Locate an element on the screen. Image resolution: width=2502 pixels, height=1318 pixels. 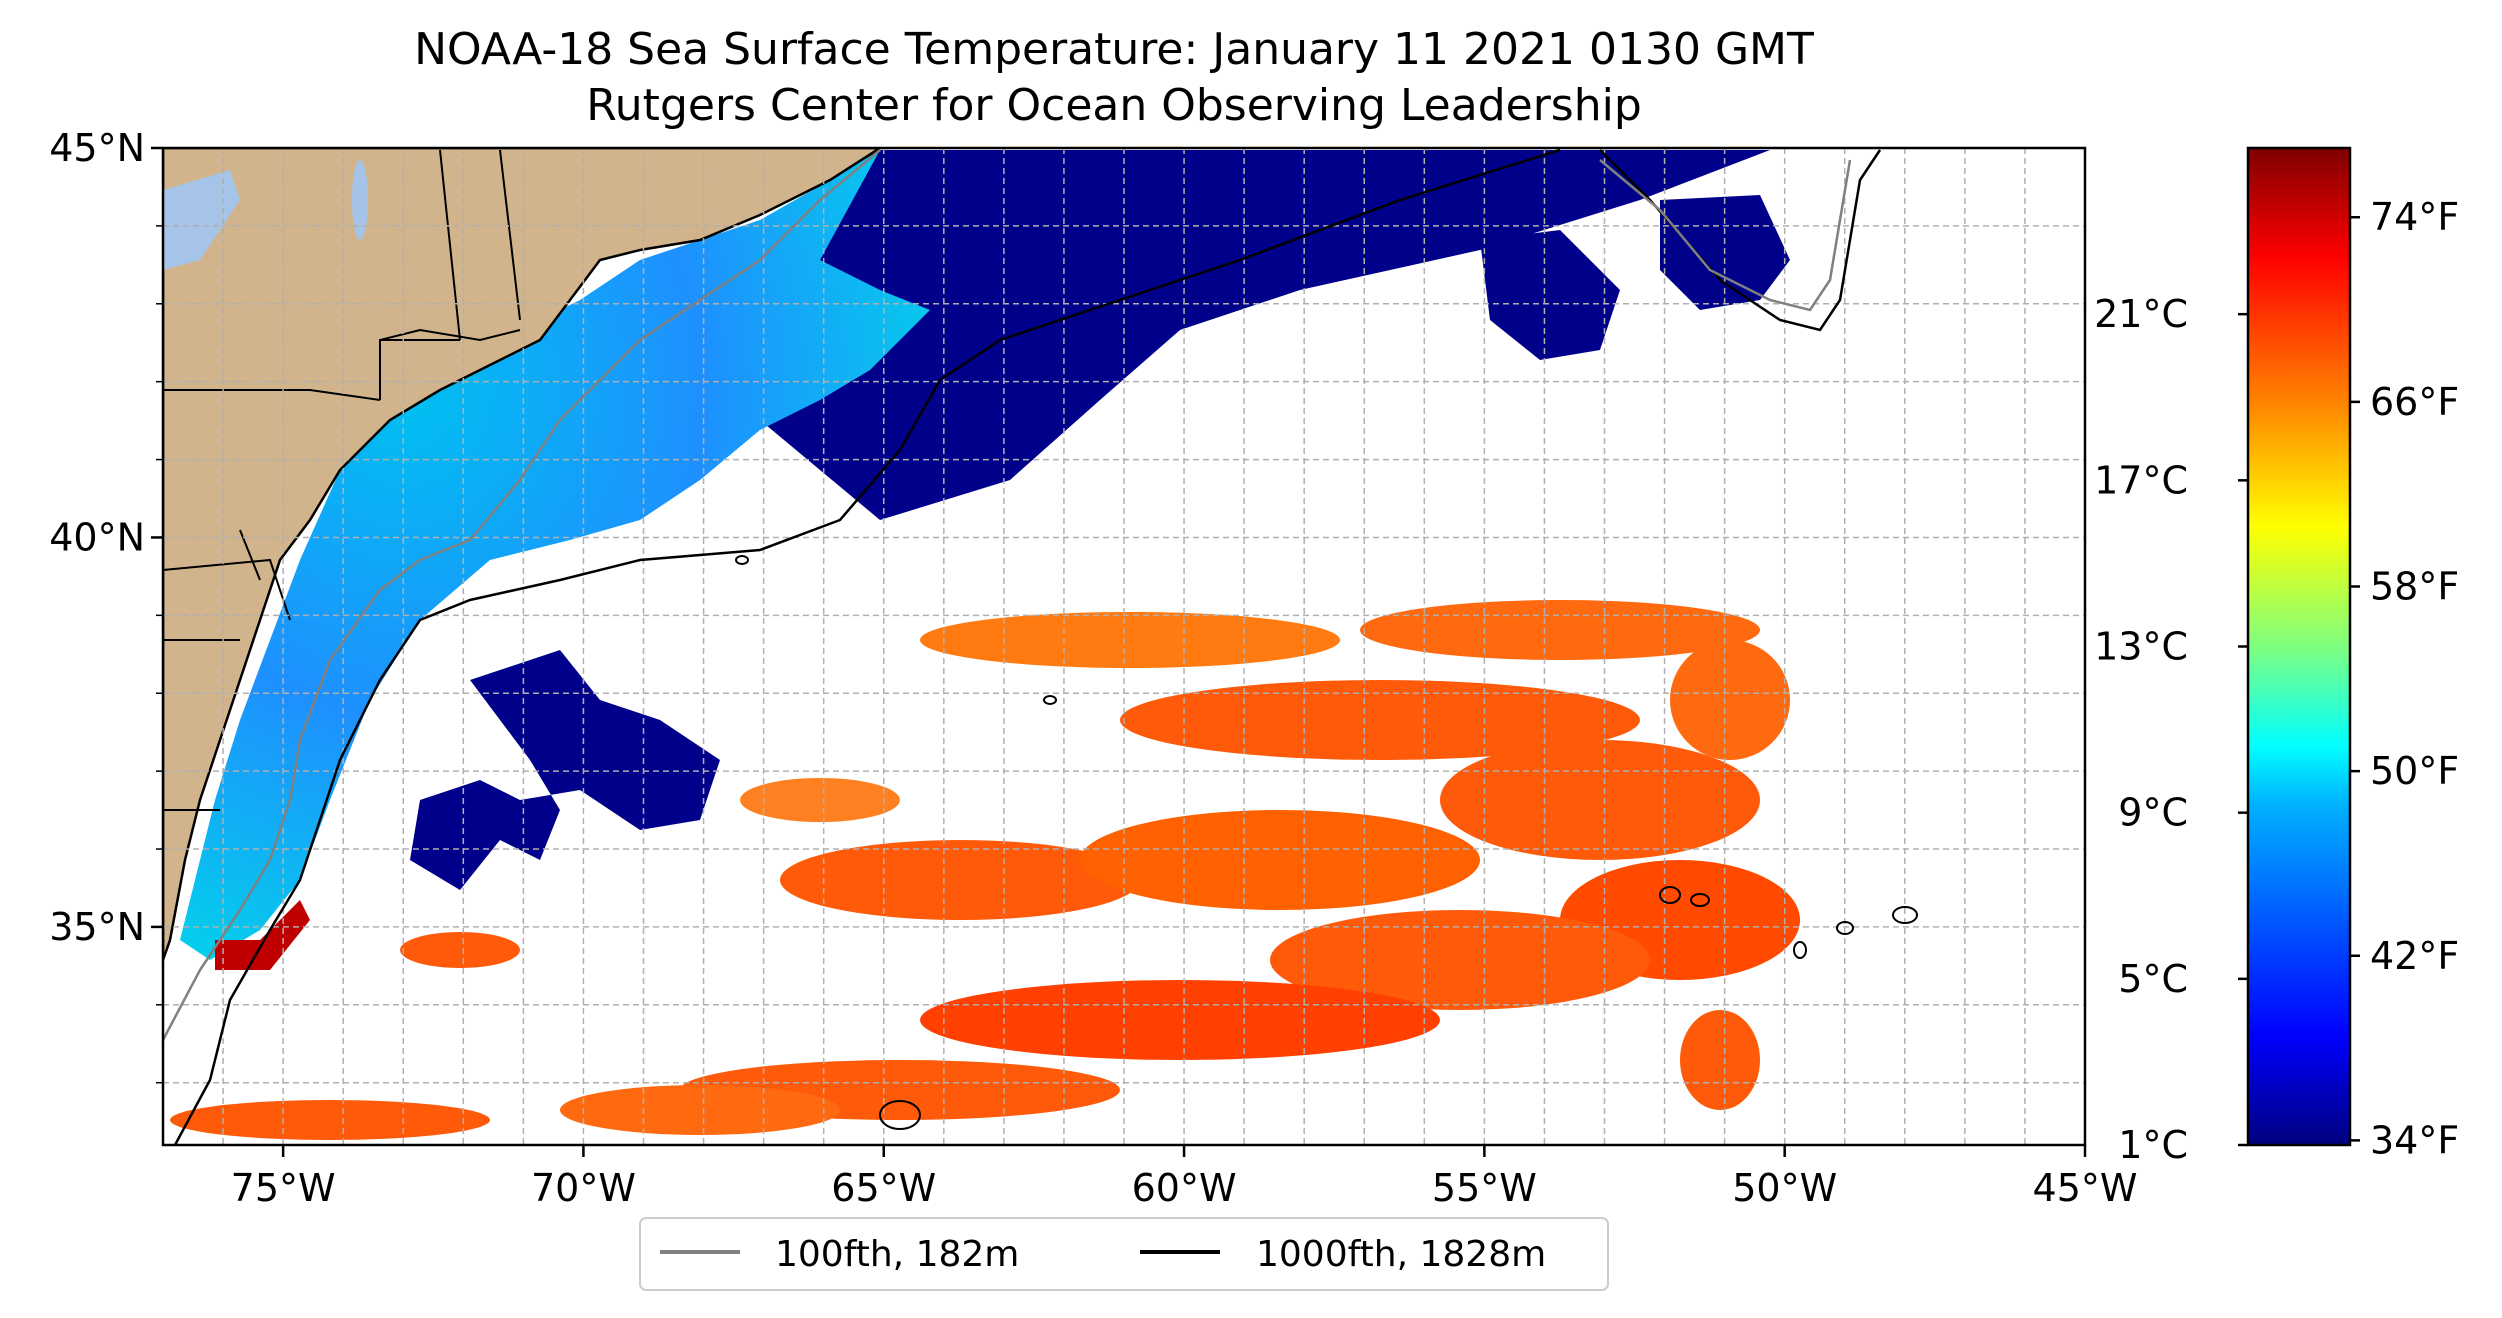
colorbar-fahrenheit-ticks: 74°F 66°F 58°F 50°F 42°F 34°F is located at coordinates (2404, 678).